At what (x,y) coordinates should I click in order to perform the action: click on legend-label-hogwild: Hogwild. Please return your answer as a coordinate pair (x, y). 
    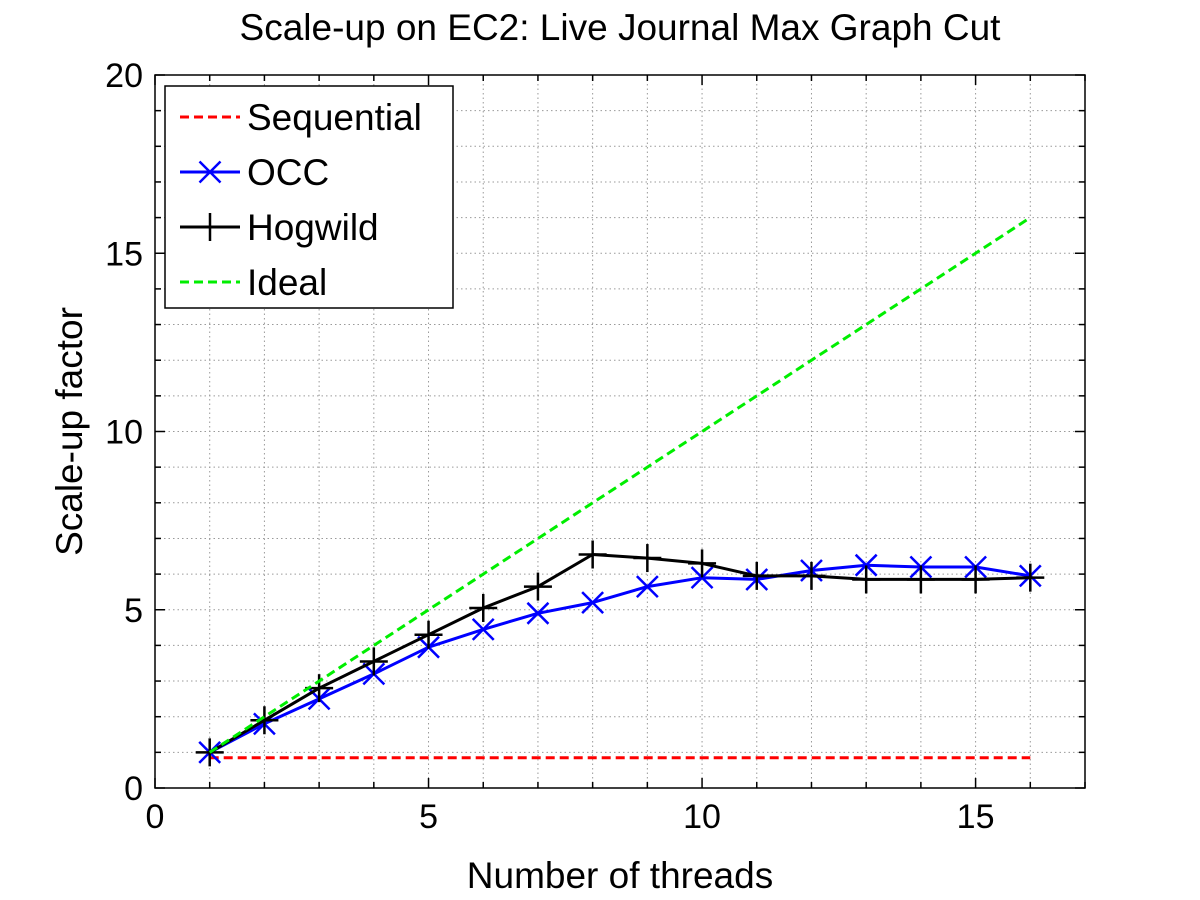
    Looking at the image, I should click on (313, 227).